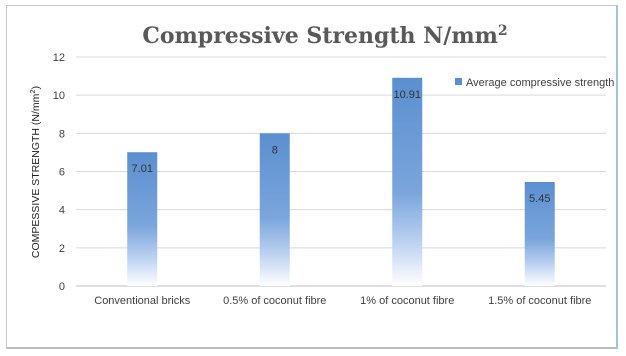 The height and width of the screenshot is (356, 626). I want to click on legend-label: Average compressive strength, so click(540, 83).